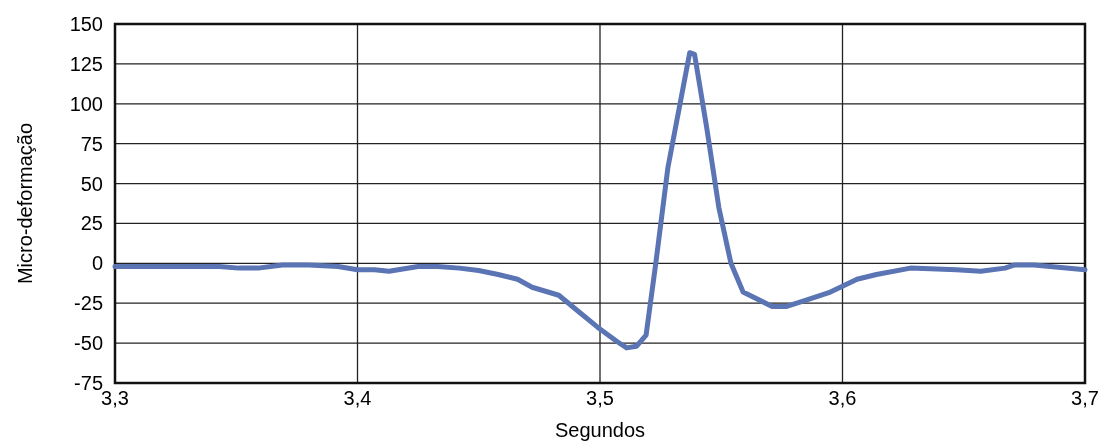 The image size is (1107, 441). What do you see at coordinates (91, 143) in the screenshot?
I see `y-tick-label: 75` at bounding box center [91, 143].